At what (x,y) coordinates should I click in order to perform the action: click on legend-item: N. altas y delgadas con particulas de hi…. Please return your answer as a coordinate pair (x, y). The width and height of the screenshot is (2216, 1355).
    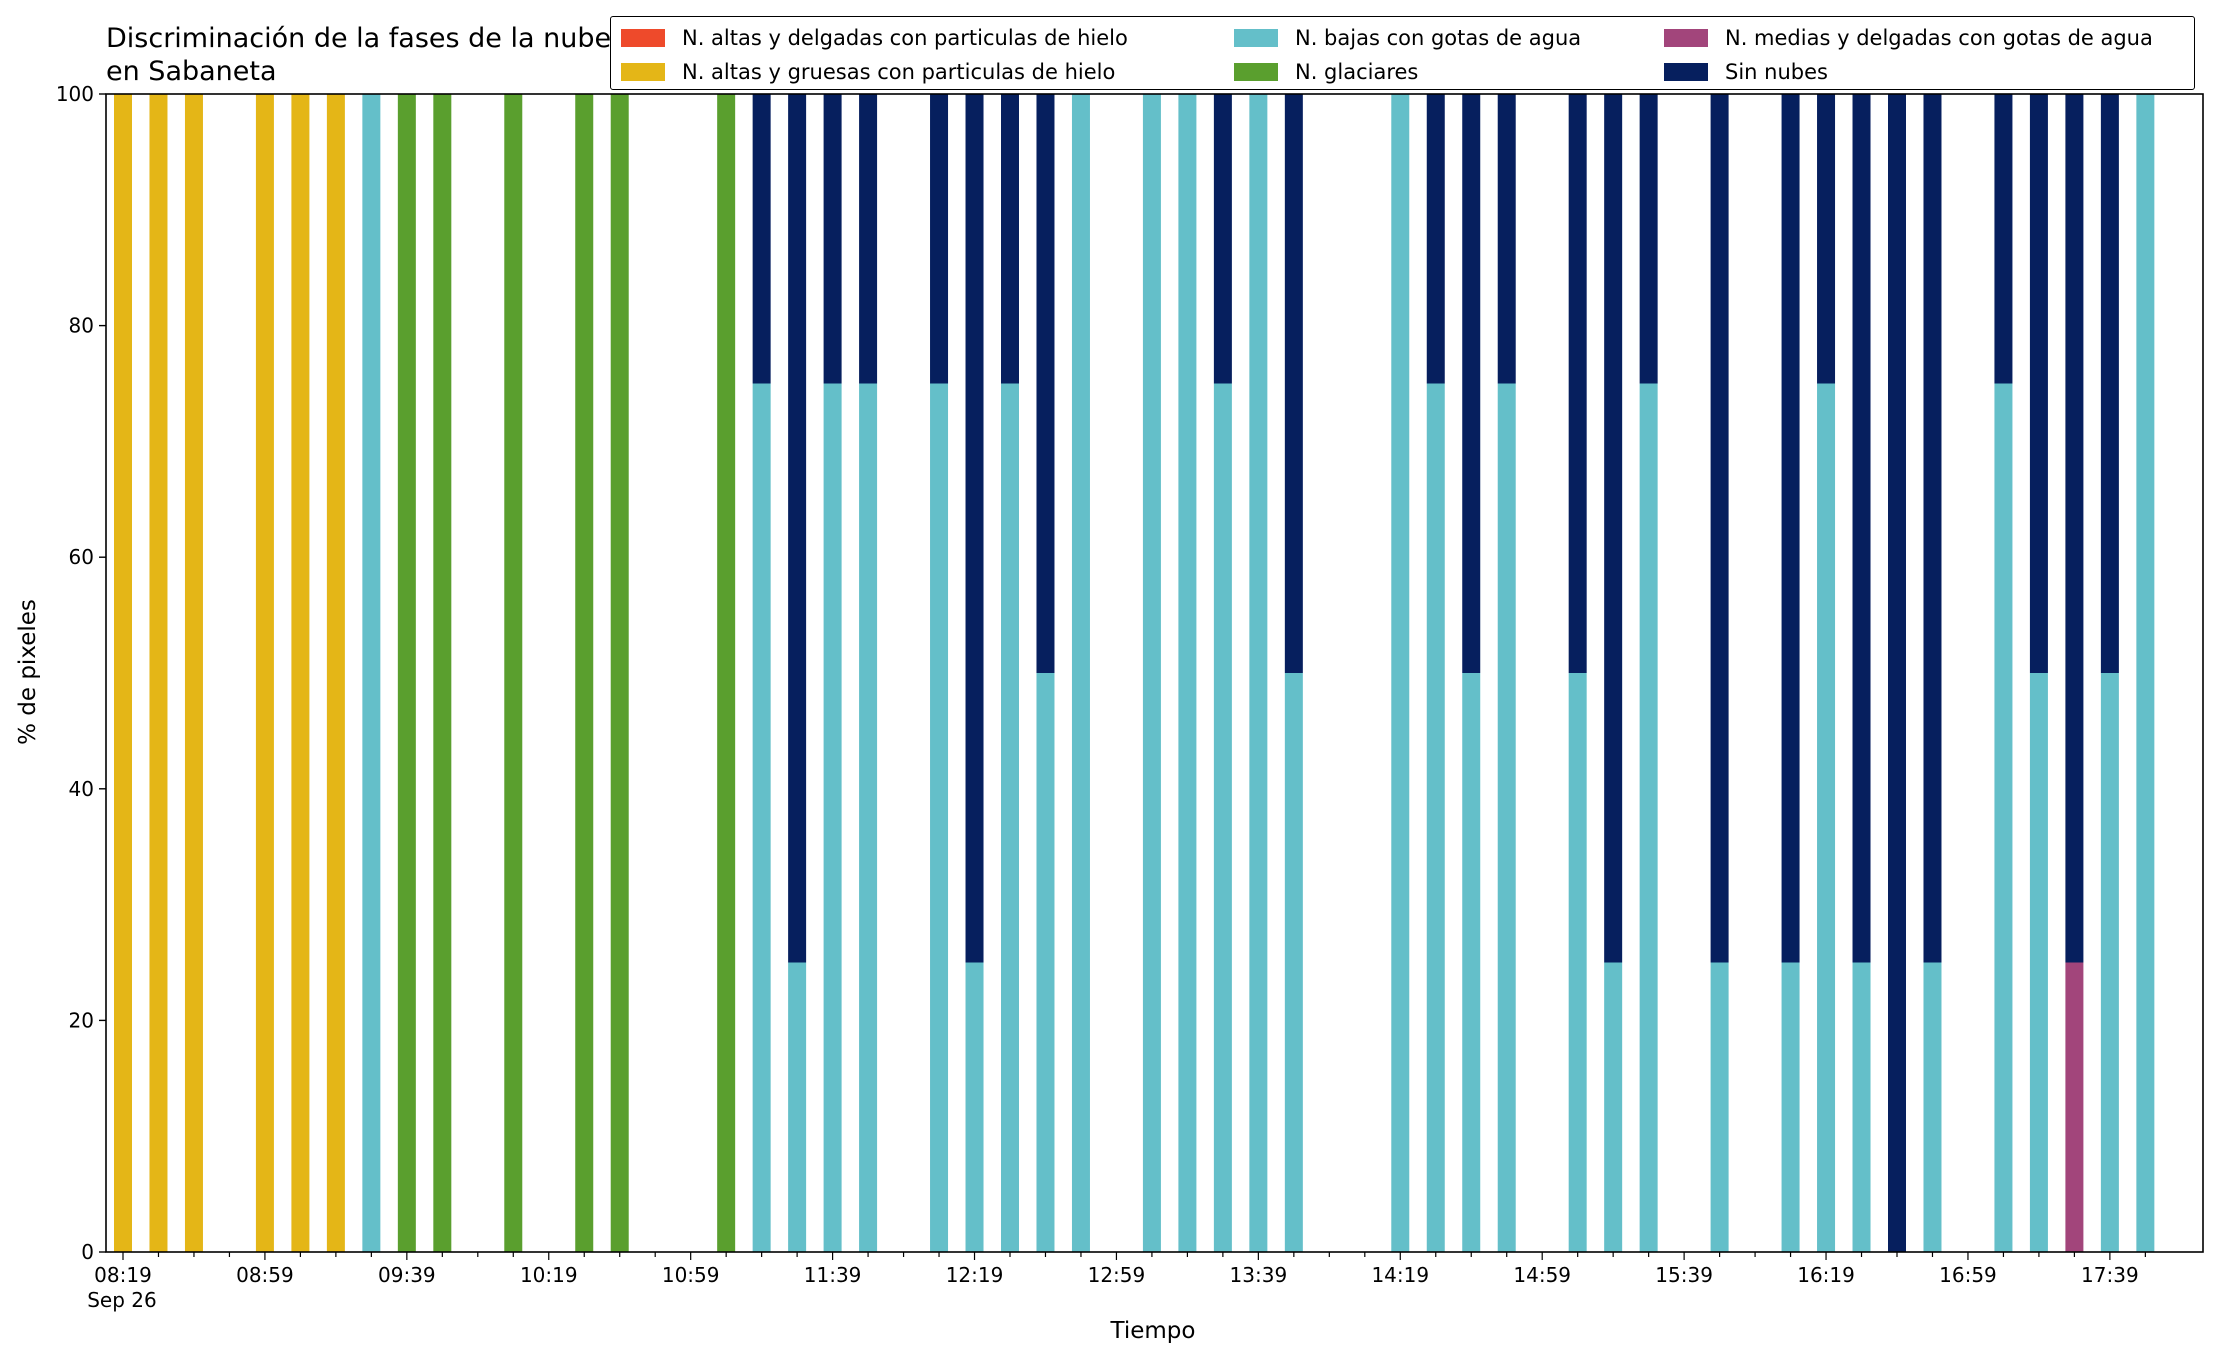
    Looking at the image, I should click on (874, 38).